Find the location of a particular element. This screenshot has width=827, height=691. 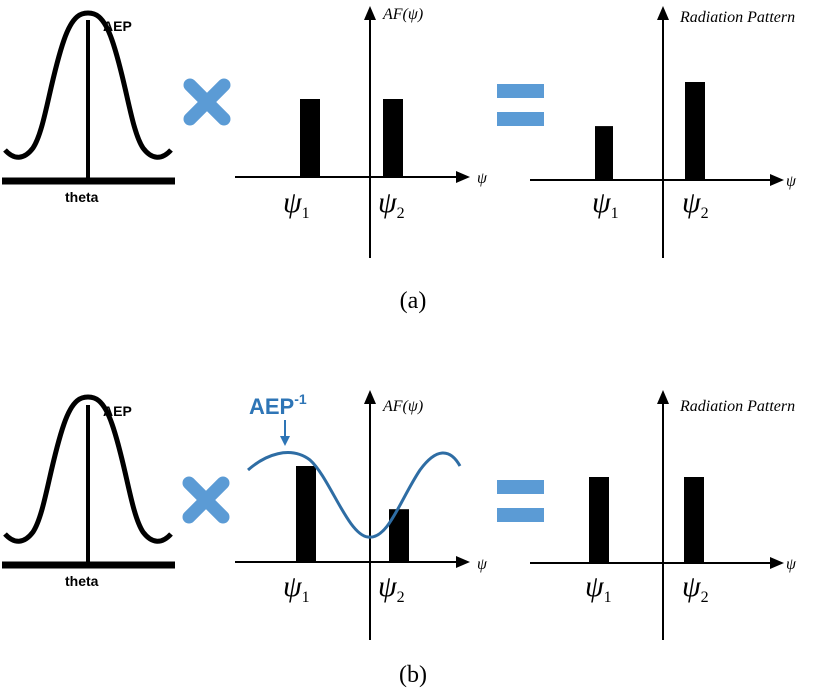

aep-inverse-label: AEP-1 is located at coordinates (278, 405).